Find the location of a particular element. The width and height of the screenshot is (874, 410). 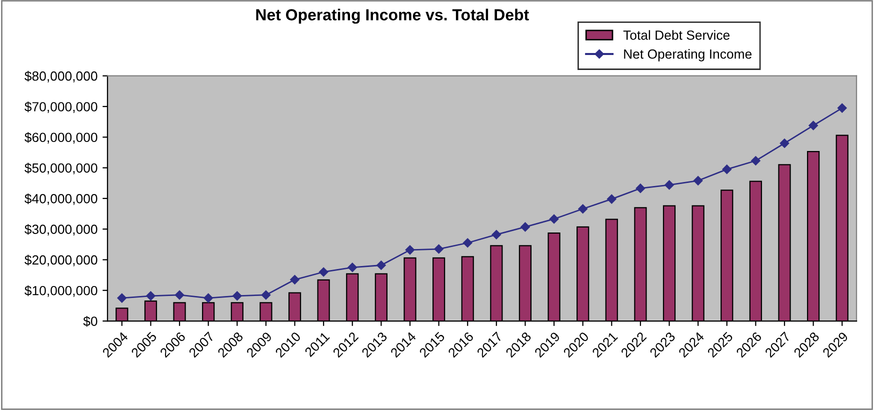

y-tick-label: $80,000,000 is located at coordinates (61, 76).